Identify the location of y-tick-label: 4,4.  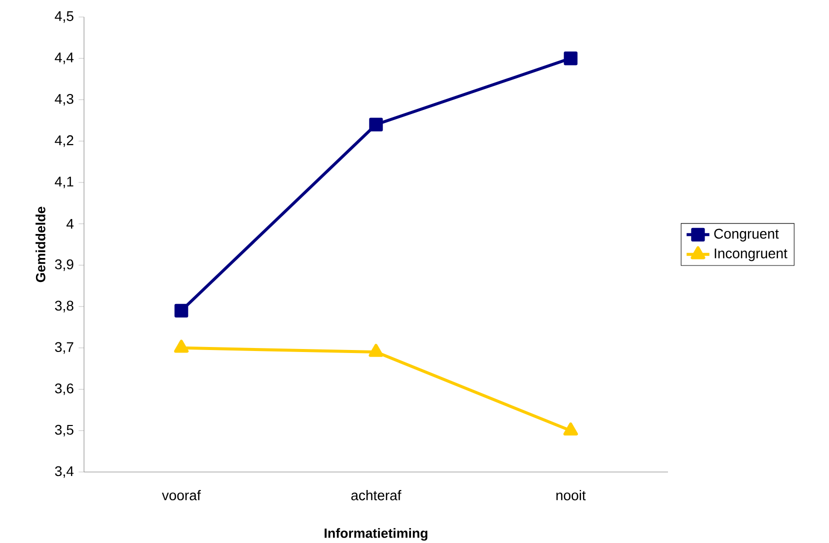
(64, 58).